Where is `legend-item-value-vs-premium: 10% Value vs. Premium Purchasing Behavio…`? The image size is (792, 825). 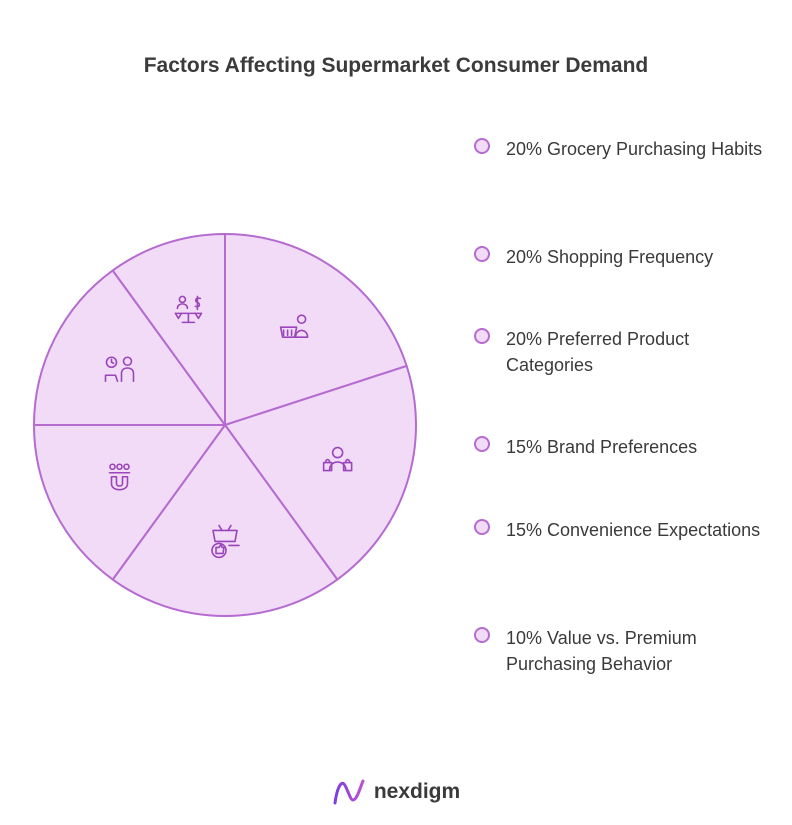 legend-item-value-vs-premium: 10% Value vs. Premium Purchasing Behavio… is located at coordinates (624, 651).